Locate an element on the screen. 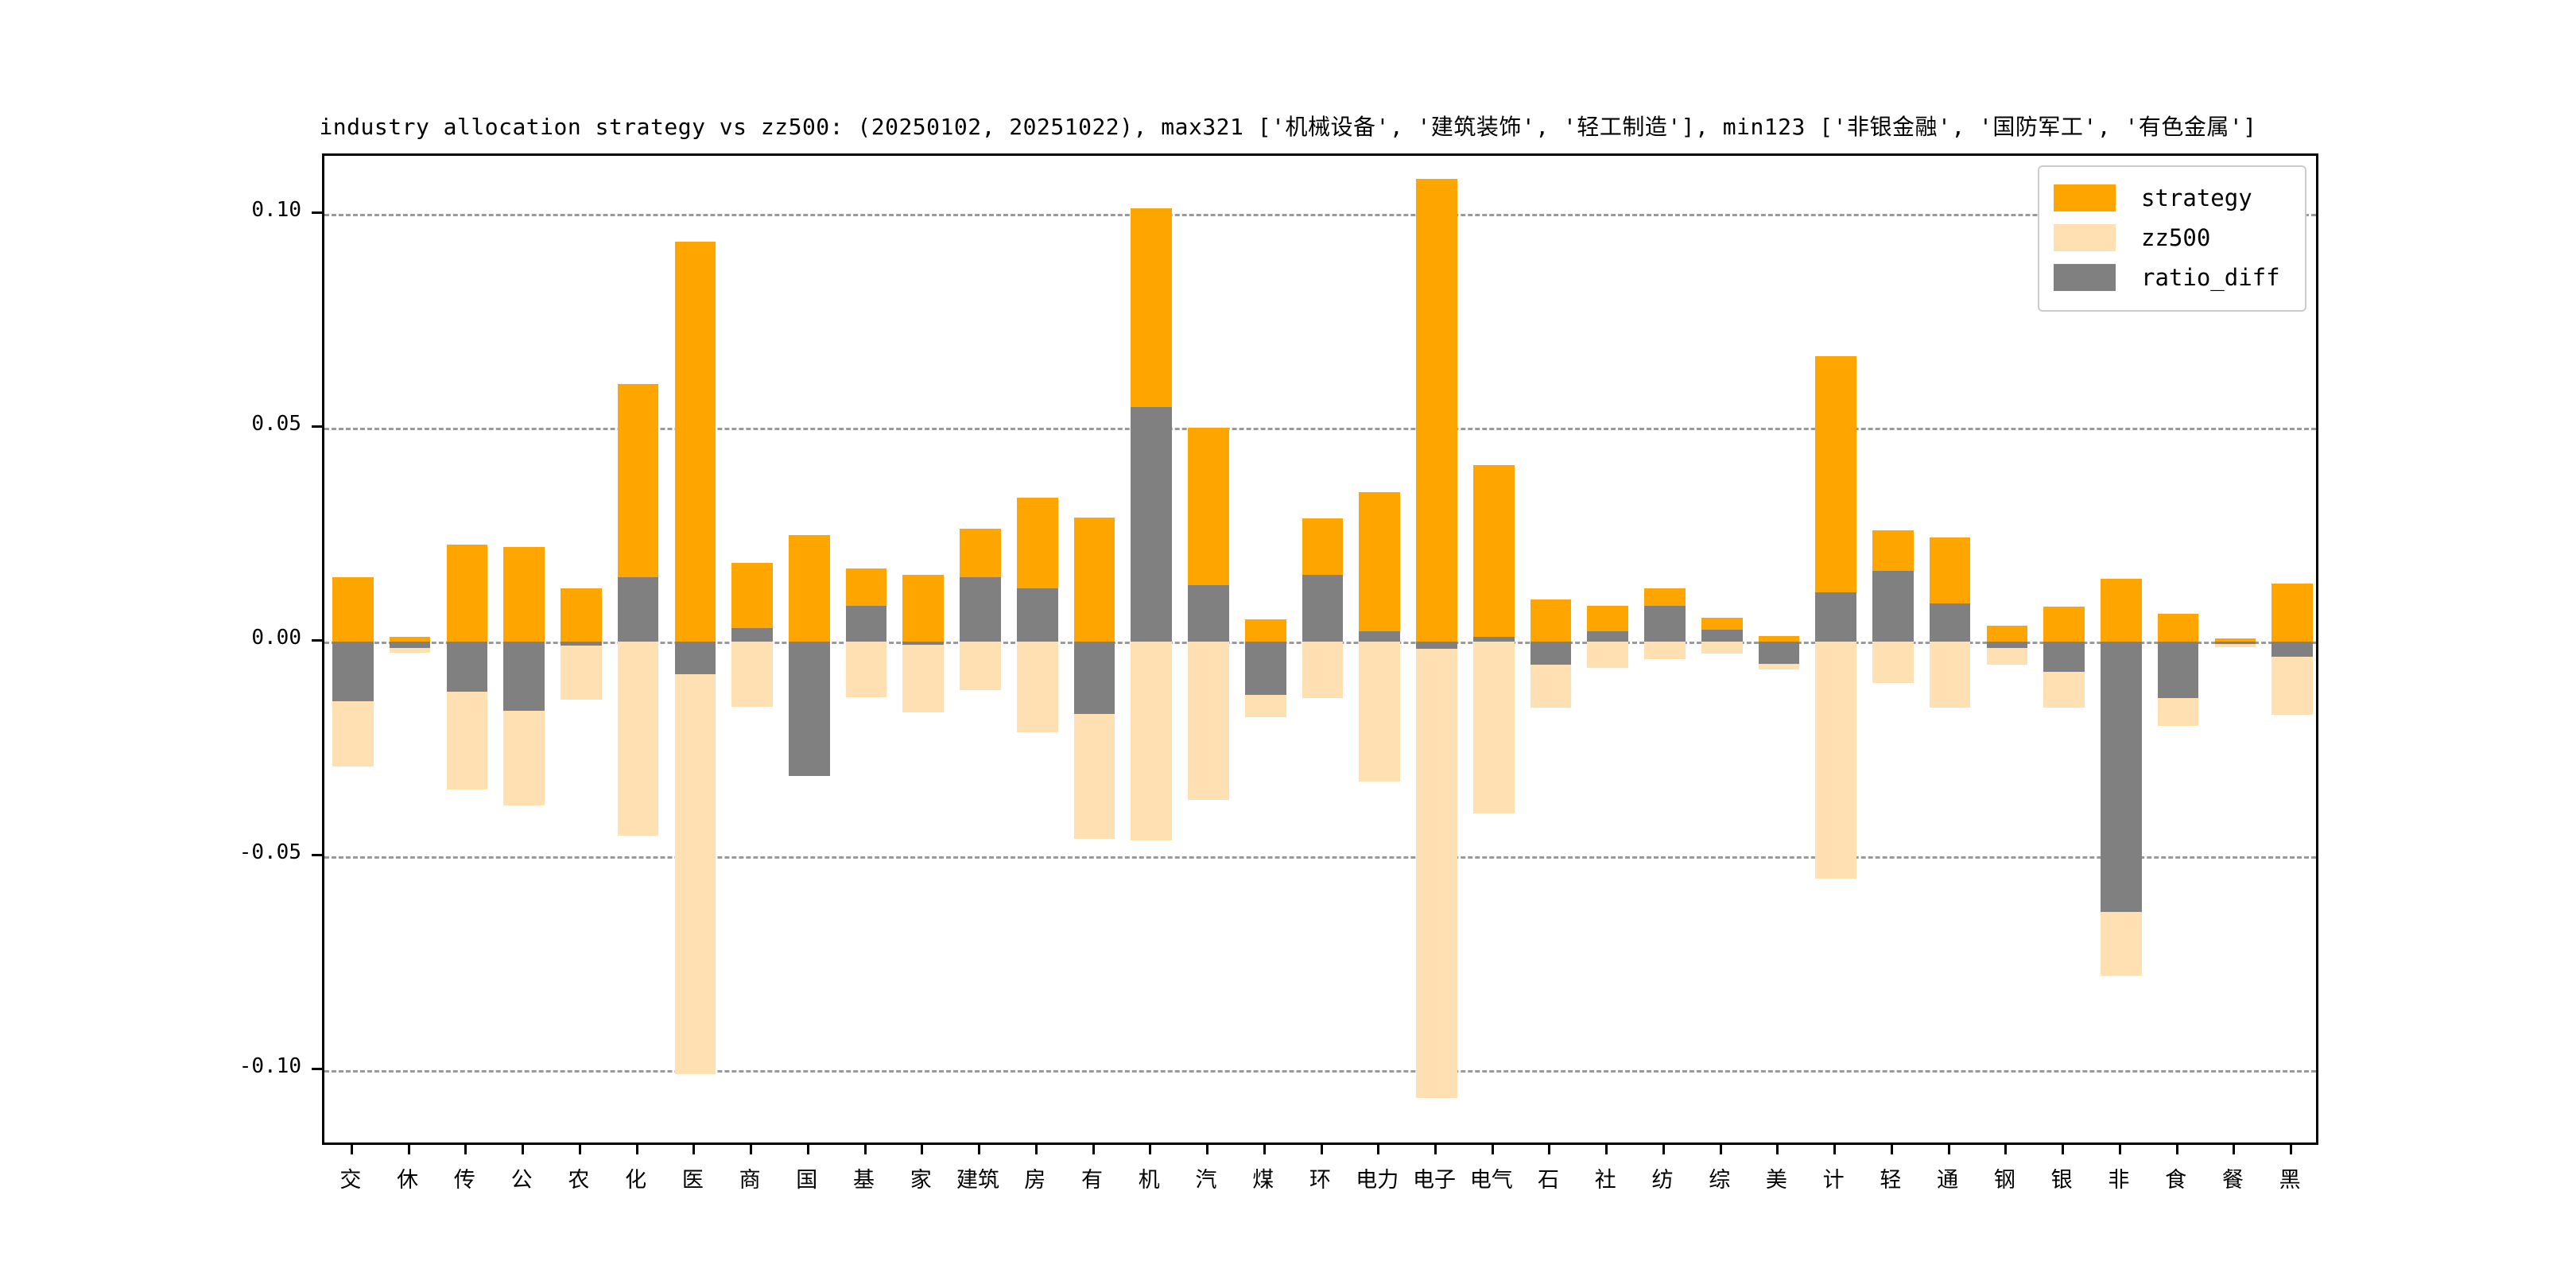 Image resolution: width=2576 pixels, height=1288 pixels. x-axis-tick-label: 公 is located at coordinates (522, 1180).